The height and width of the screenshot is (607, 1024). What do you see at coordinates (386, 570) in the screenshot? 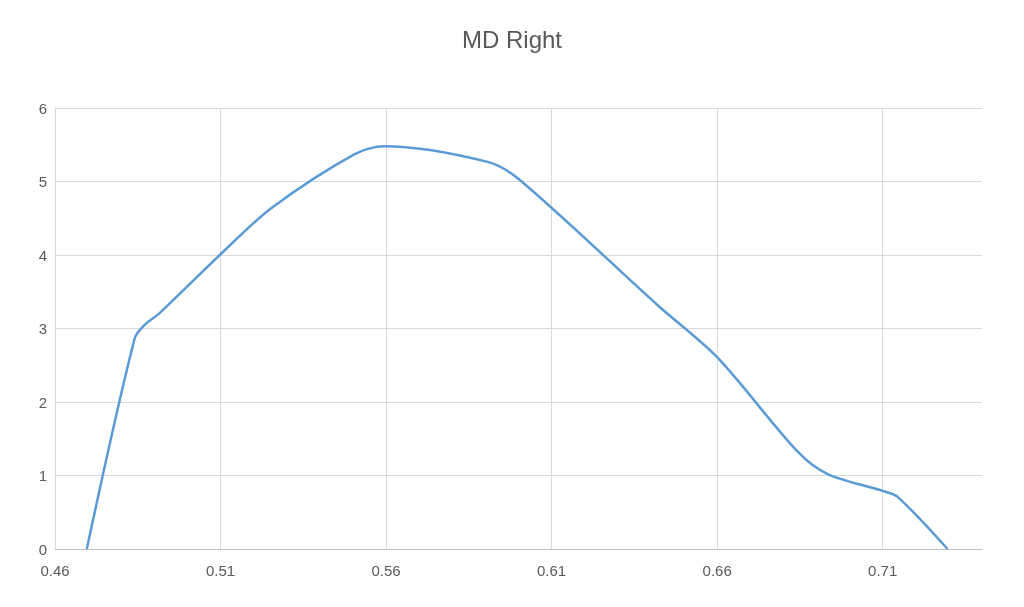
I see `x-tick-label: 0.56` at bounding box center [386, 570].